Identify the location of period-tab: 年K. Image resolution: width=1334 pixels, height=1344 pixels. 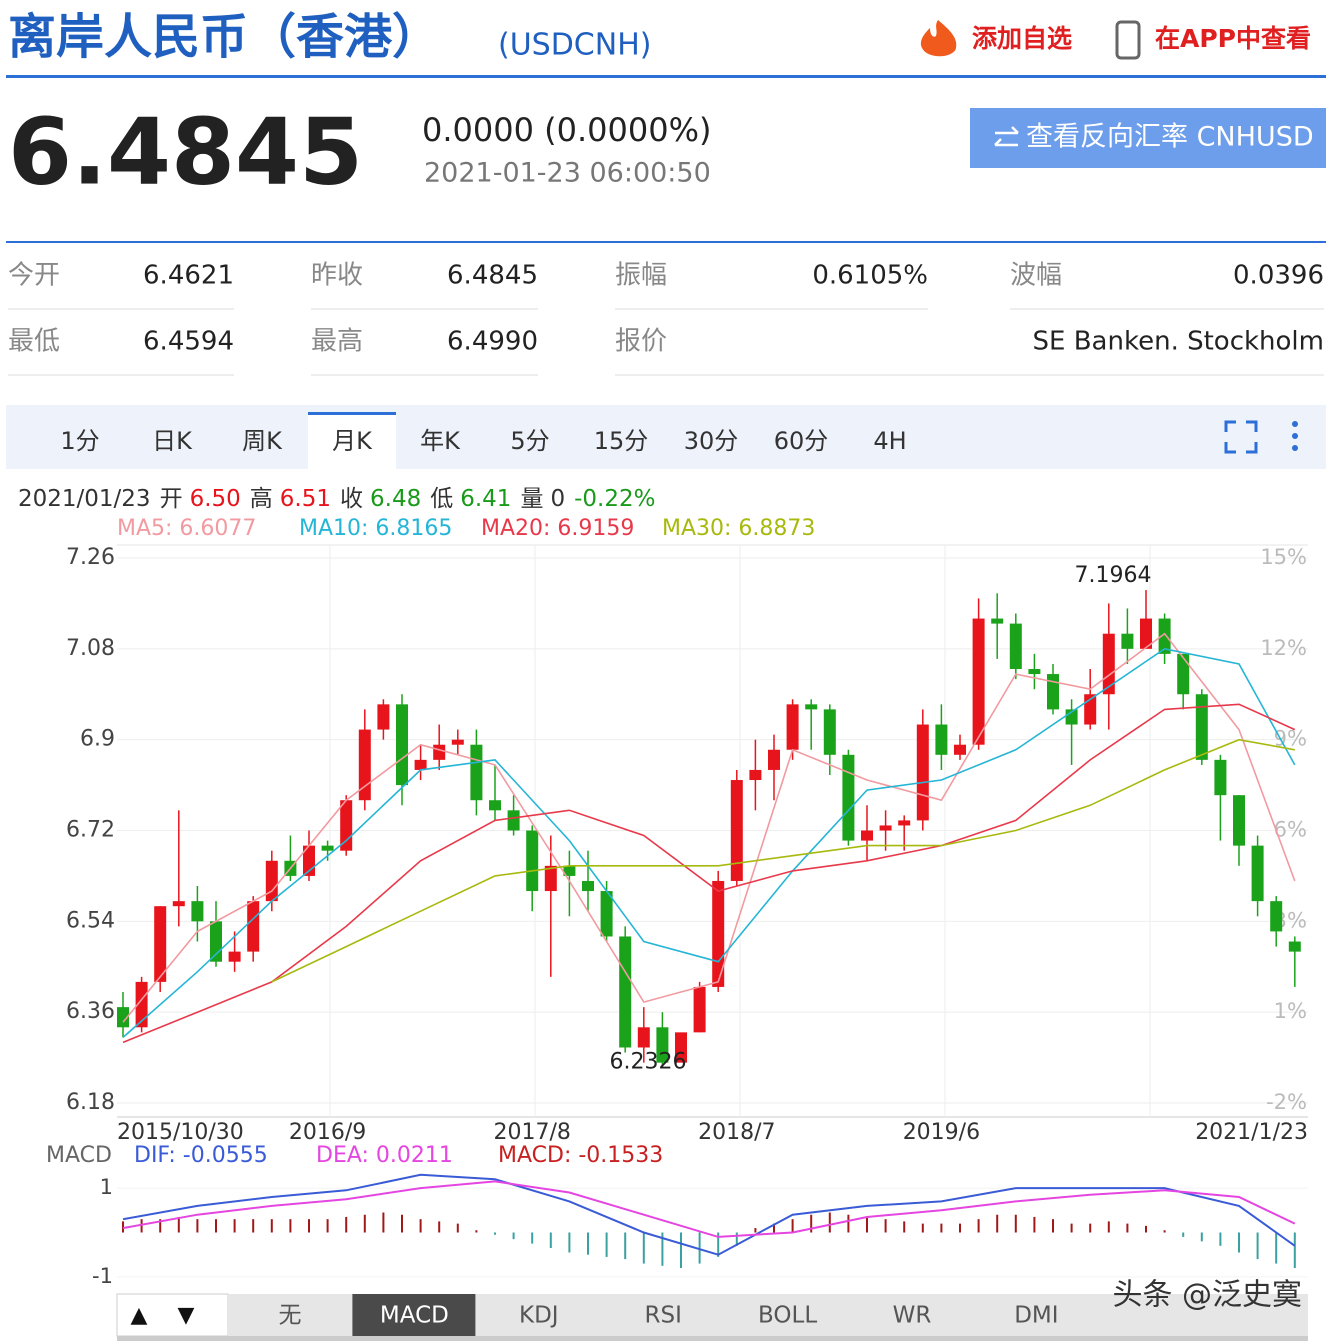
(440, 441).